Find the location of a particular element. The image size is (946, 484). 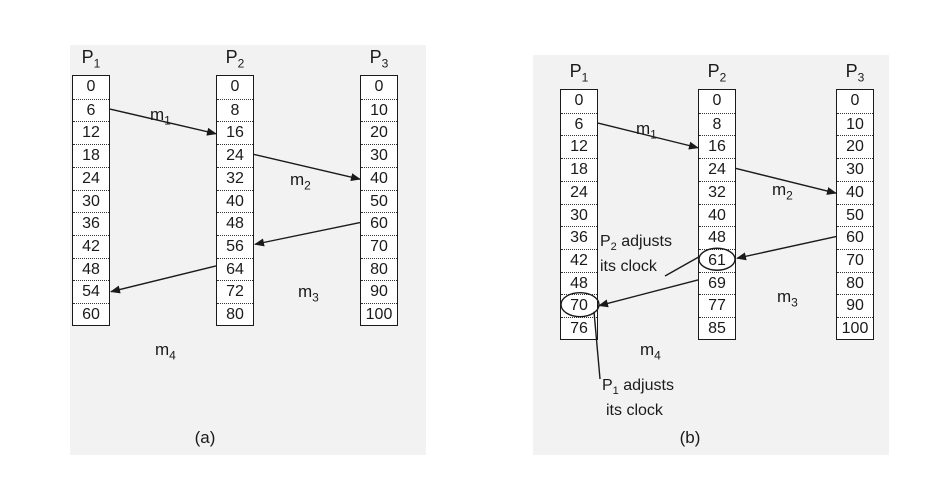

panel-a-arrow-m1 is located at coordinates (163, 122).